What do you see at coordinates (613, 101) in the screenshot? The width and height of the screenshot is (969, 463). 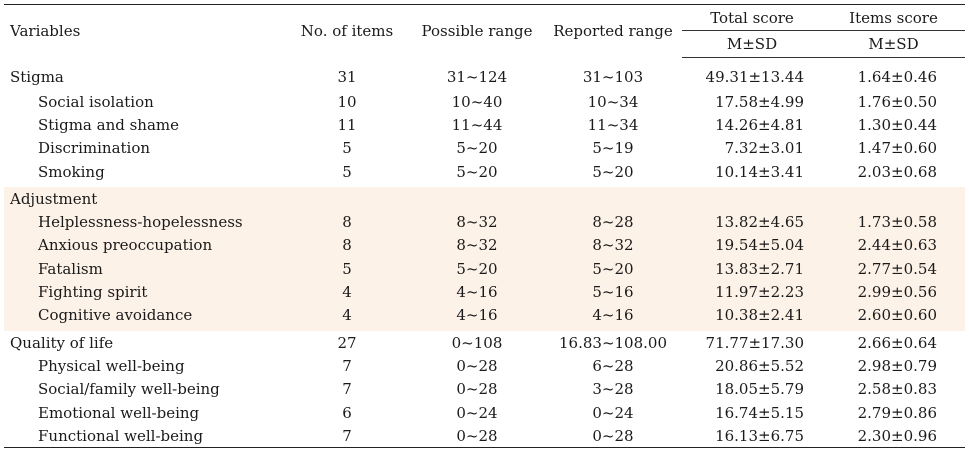 I see `cell-reported-range: 10~34` at bounding box center [613, 101].